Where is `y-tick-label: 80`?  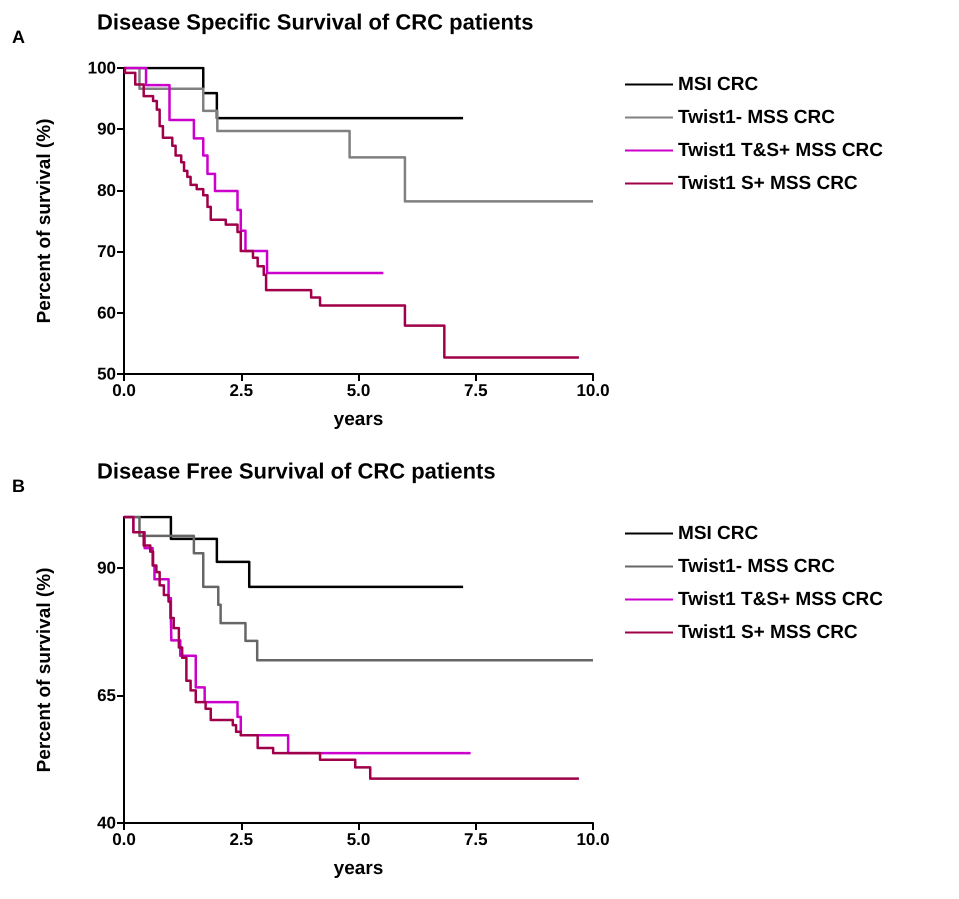
y-tick-label: 80 is located at coordinates (106, 190).